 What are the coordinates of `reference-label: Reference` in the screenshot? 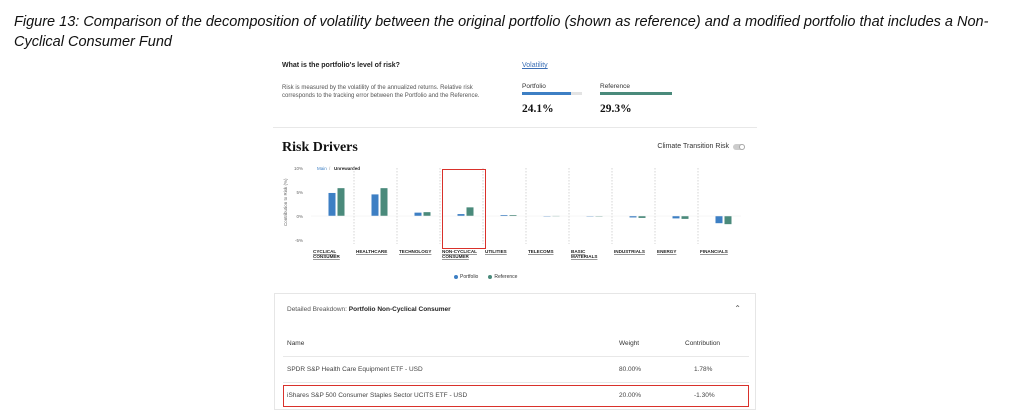 It's located at (615, 86).